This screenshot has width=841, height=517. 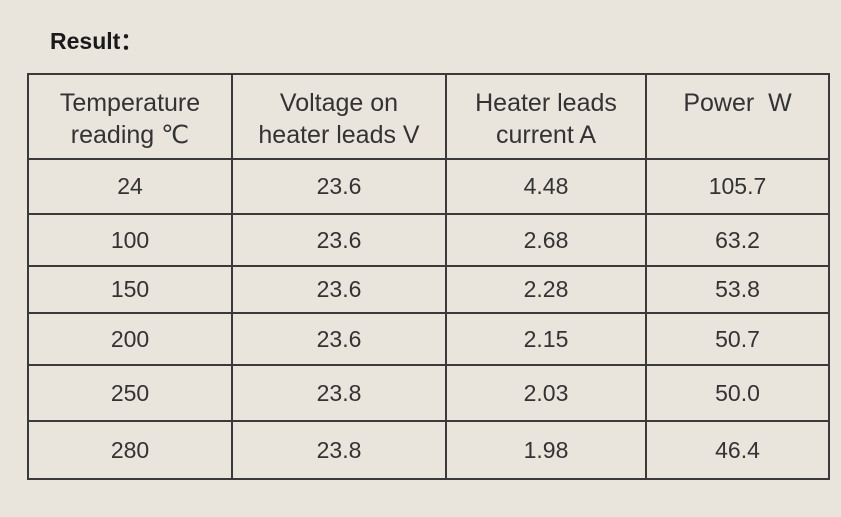 What do you see at coordinates (737, 339) in the screenshot?
I see `table-cell: 50.7` at bounding box center [737, 339].